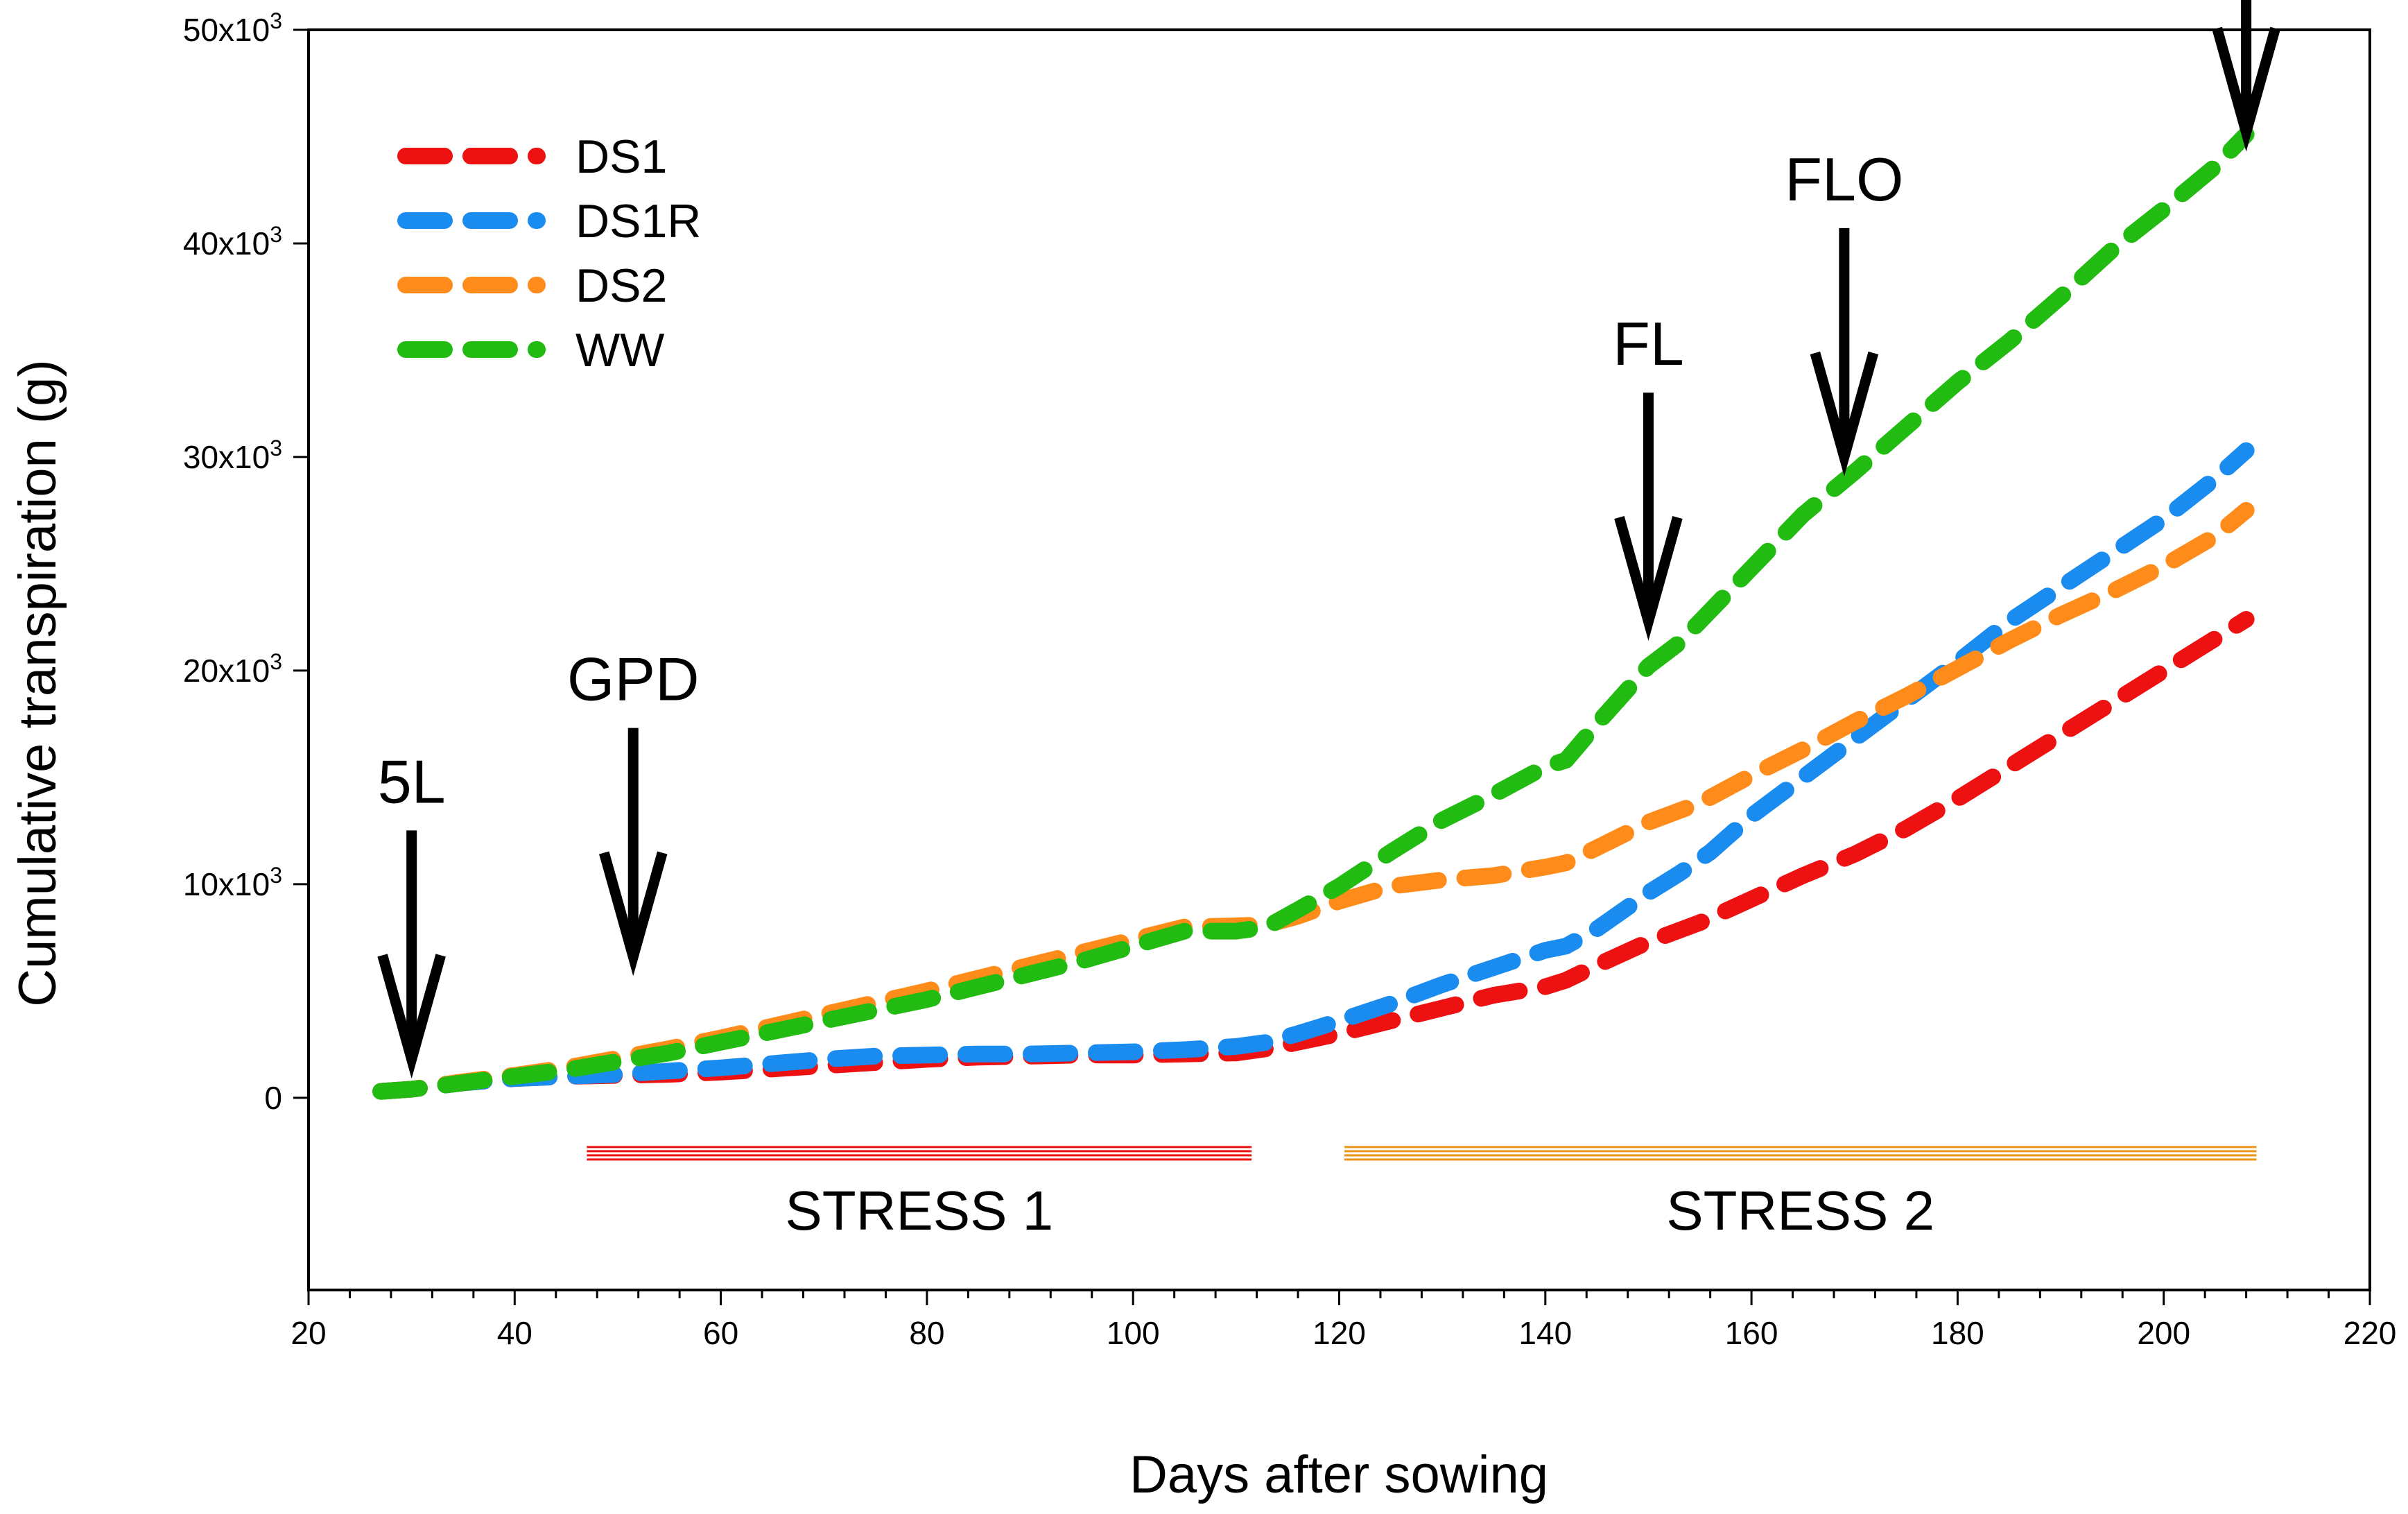 Image resolution: width=2408 pixels, height=1514 pixels. Describe the element at coordinates (532, 156) in the screenshot. I see `legend-item-ds1: DS1` at that location.